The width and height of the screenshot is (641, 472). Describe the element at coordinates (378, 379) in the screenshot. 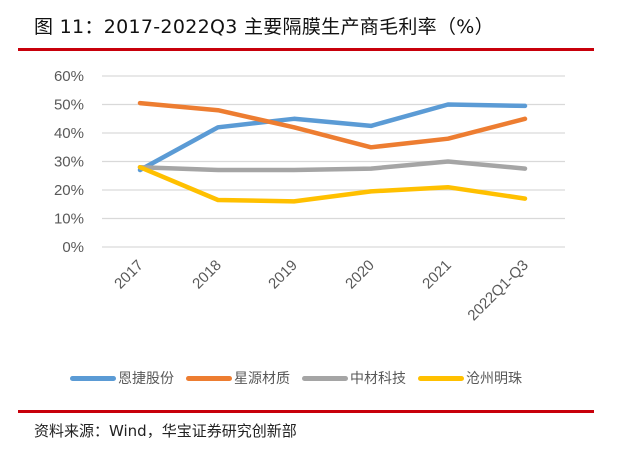

I see `legend-label: 中材科技` at that location.